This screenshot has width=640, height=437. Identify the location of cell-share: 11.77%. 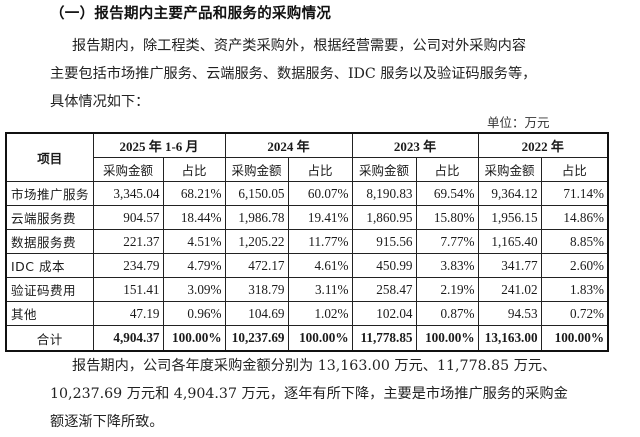
(320, 241).